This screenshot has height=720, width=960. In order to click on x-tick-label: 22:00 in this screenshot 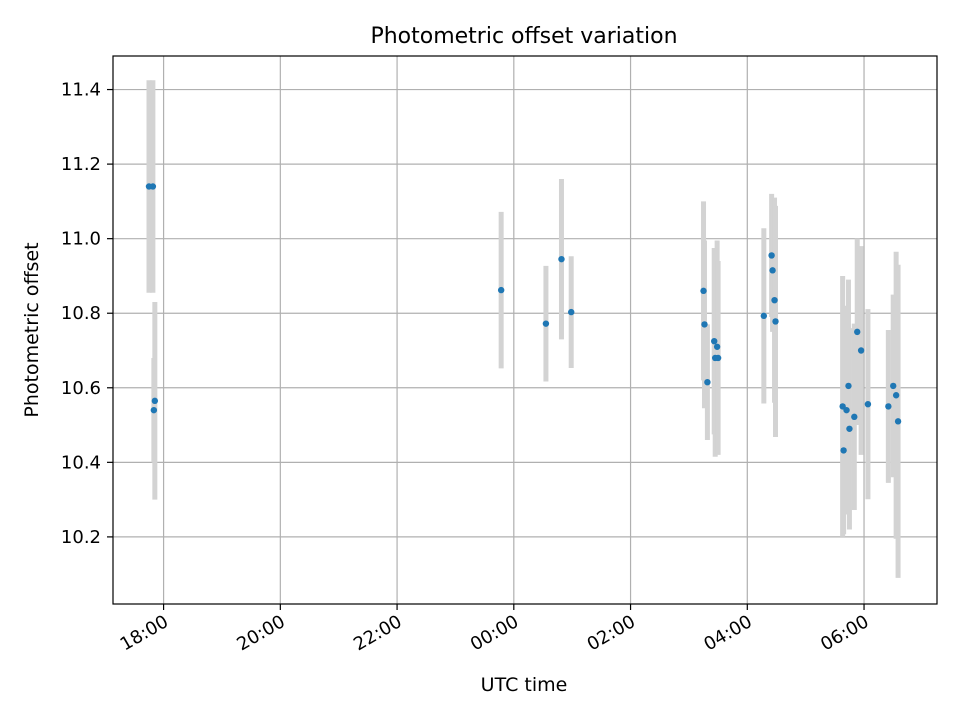, I will do `click(377, 633)`.